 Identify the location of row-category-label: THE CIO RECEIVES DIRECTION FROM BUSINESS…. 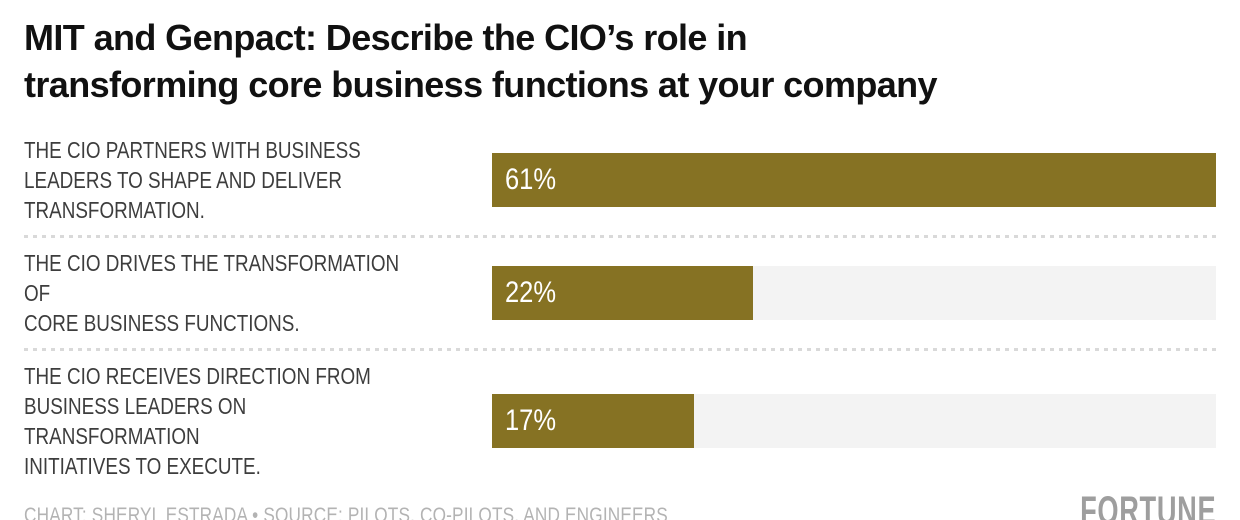
(197, 421).